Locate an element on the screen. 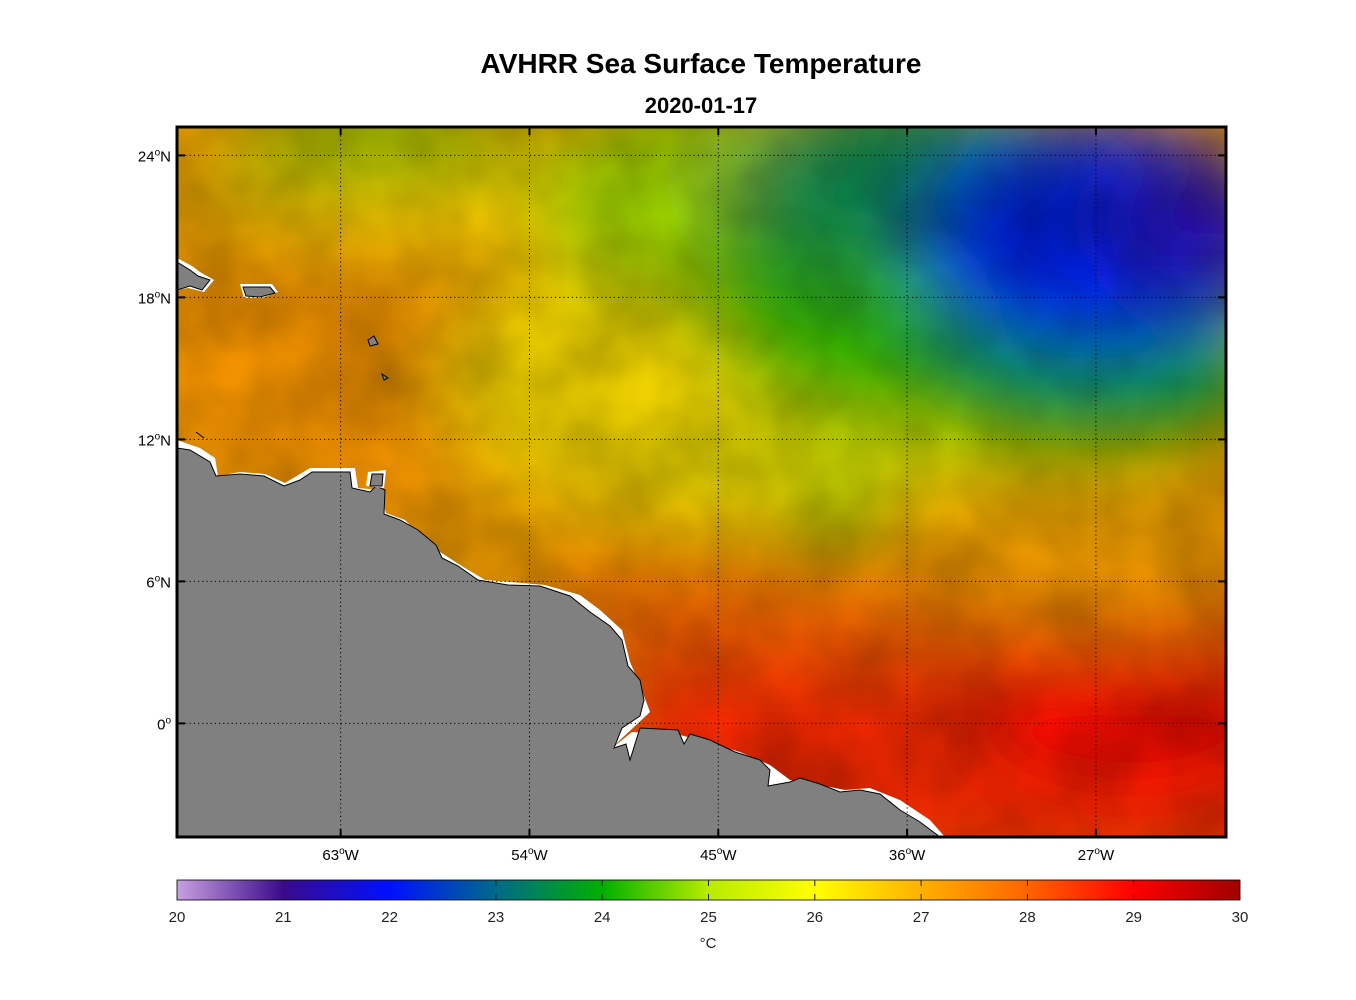 This screenshot has width=1356, height=1000. lat-tick-label: 0o is located at coordinates (164, 724).